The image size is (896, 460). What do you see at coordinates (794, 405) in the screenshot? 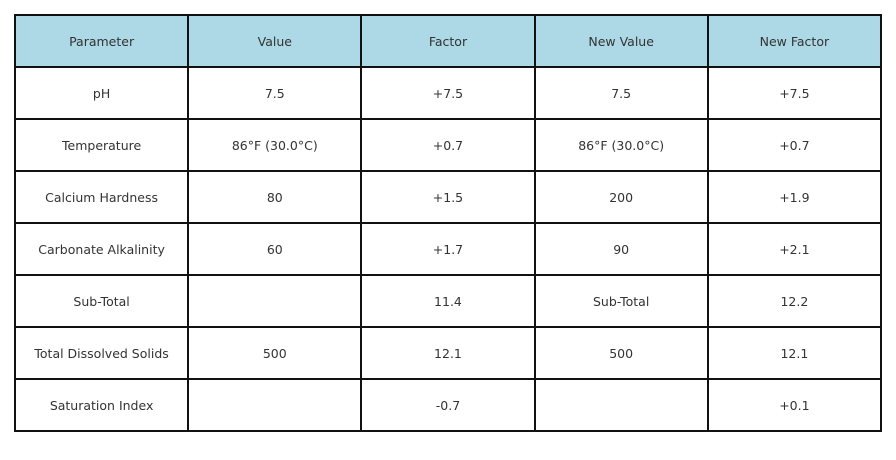
I see `table-cell: +0.1` at bounding box center [794, 405].